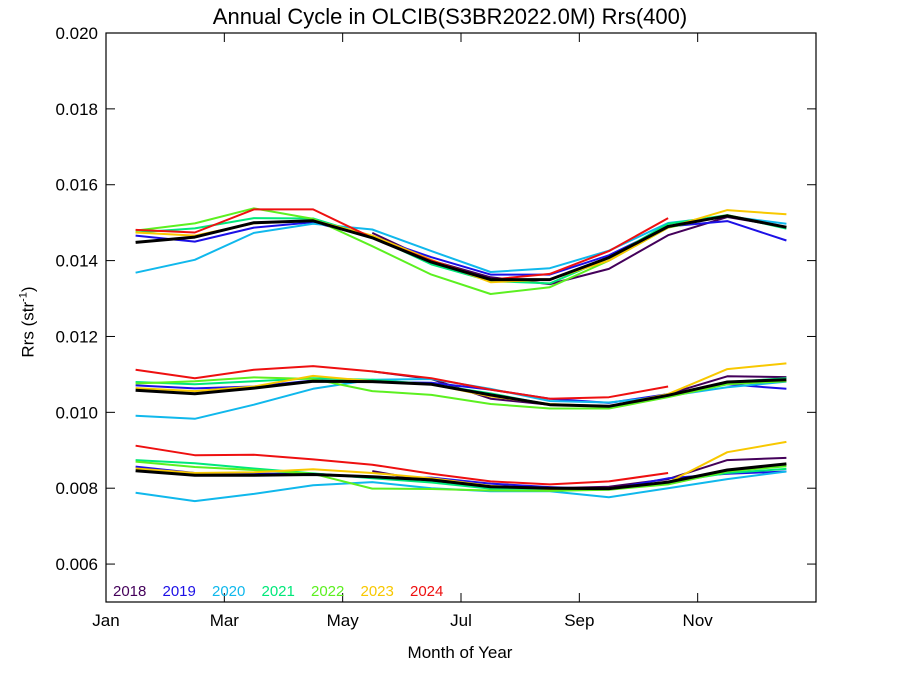 This screenshot has height=675, width=900. What do you see at coordinates (76, 564) in the screenshot?
I see `y-tick-label: 0.006` at bounding box center [76, 564].